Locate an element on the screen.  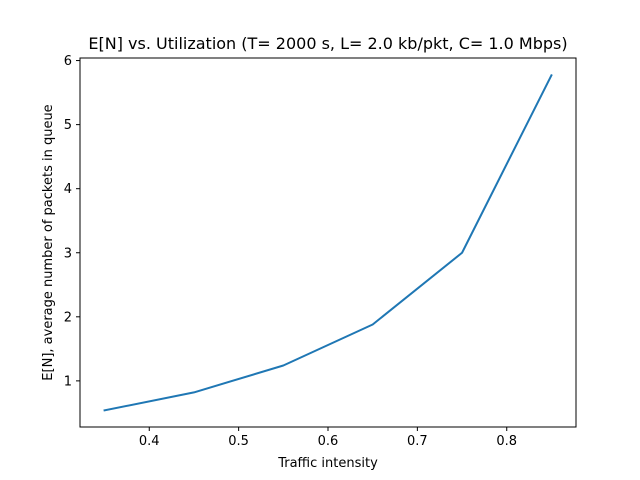
y-axis-label: E[N], average number of packets in queue is located at coordinates (48, 242).